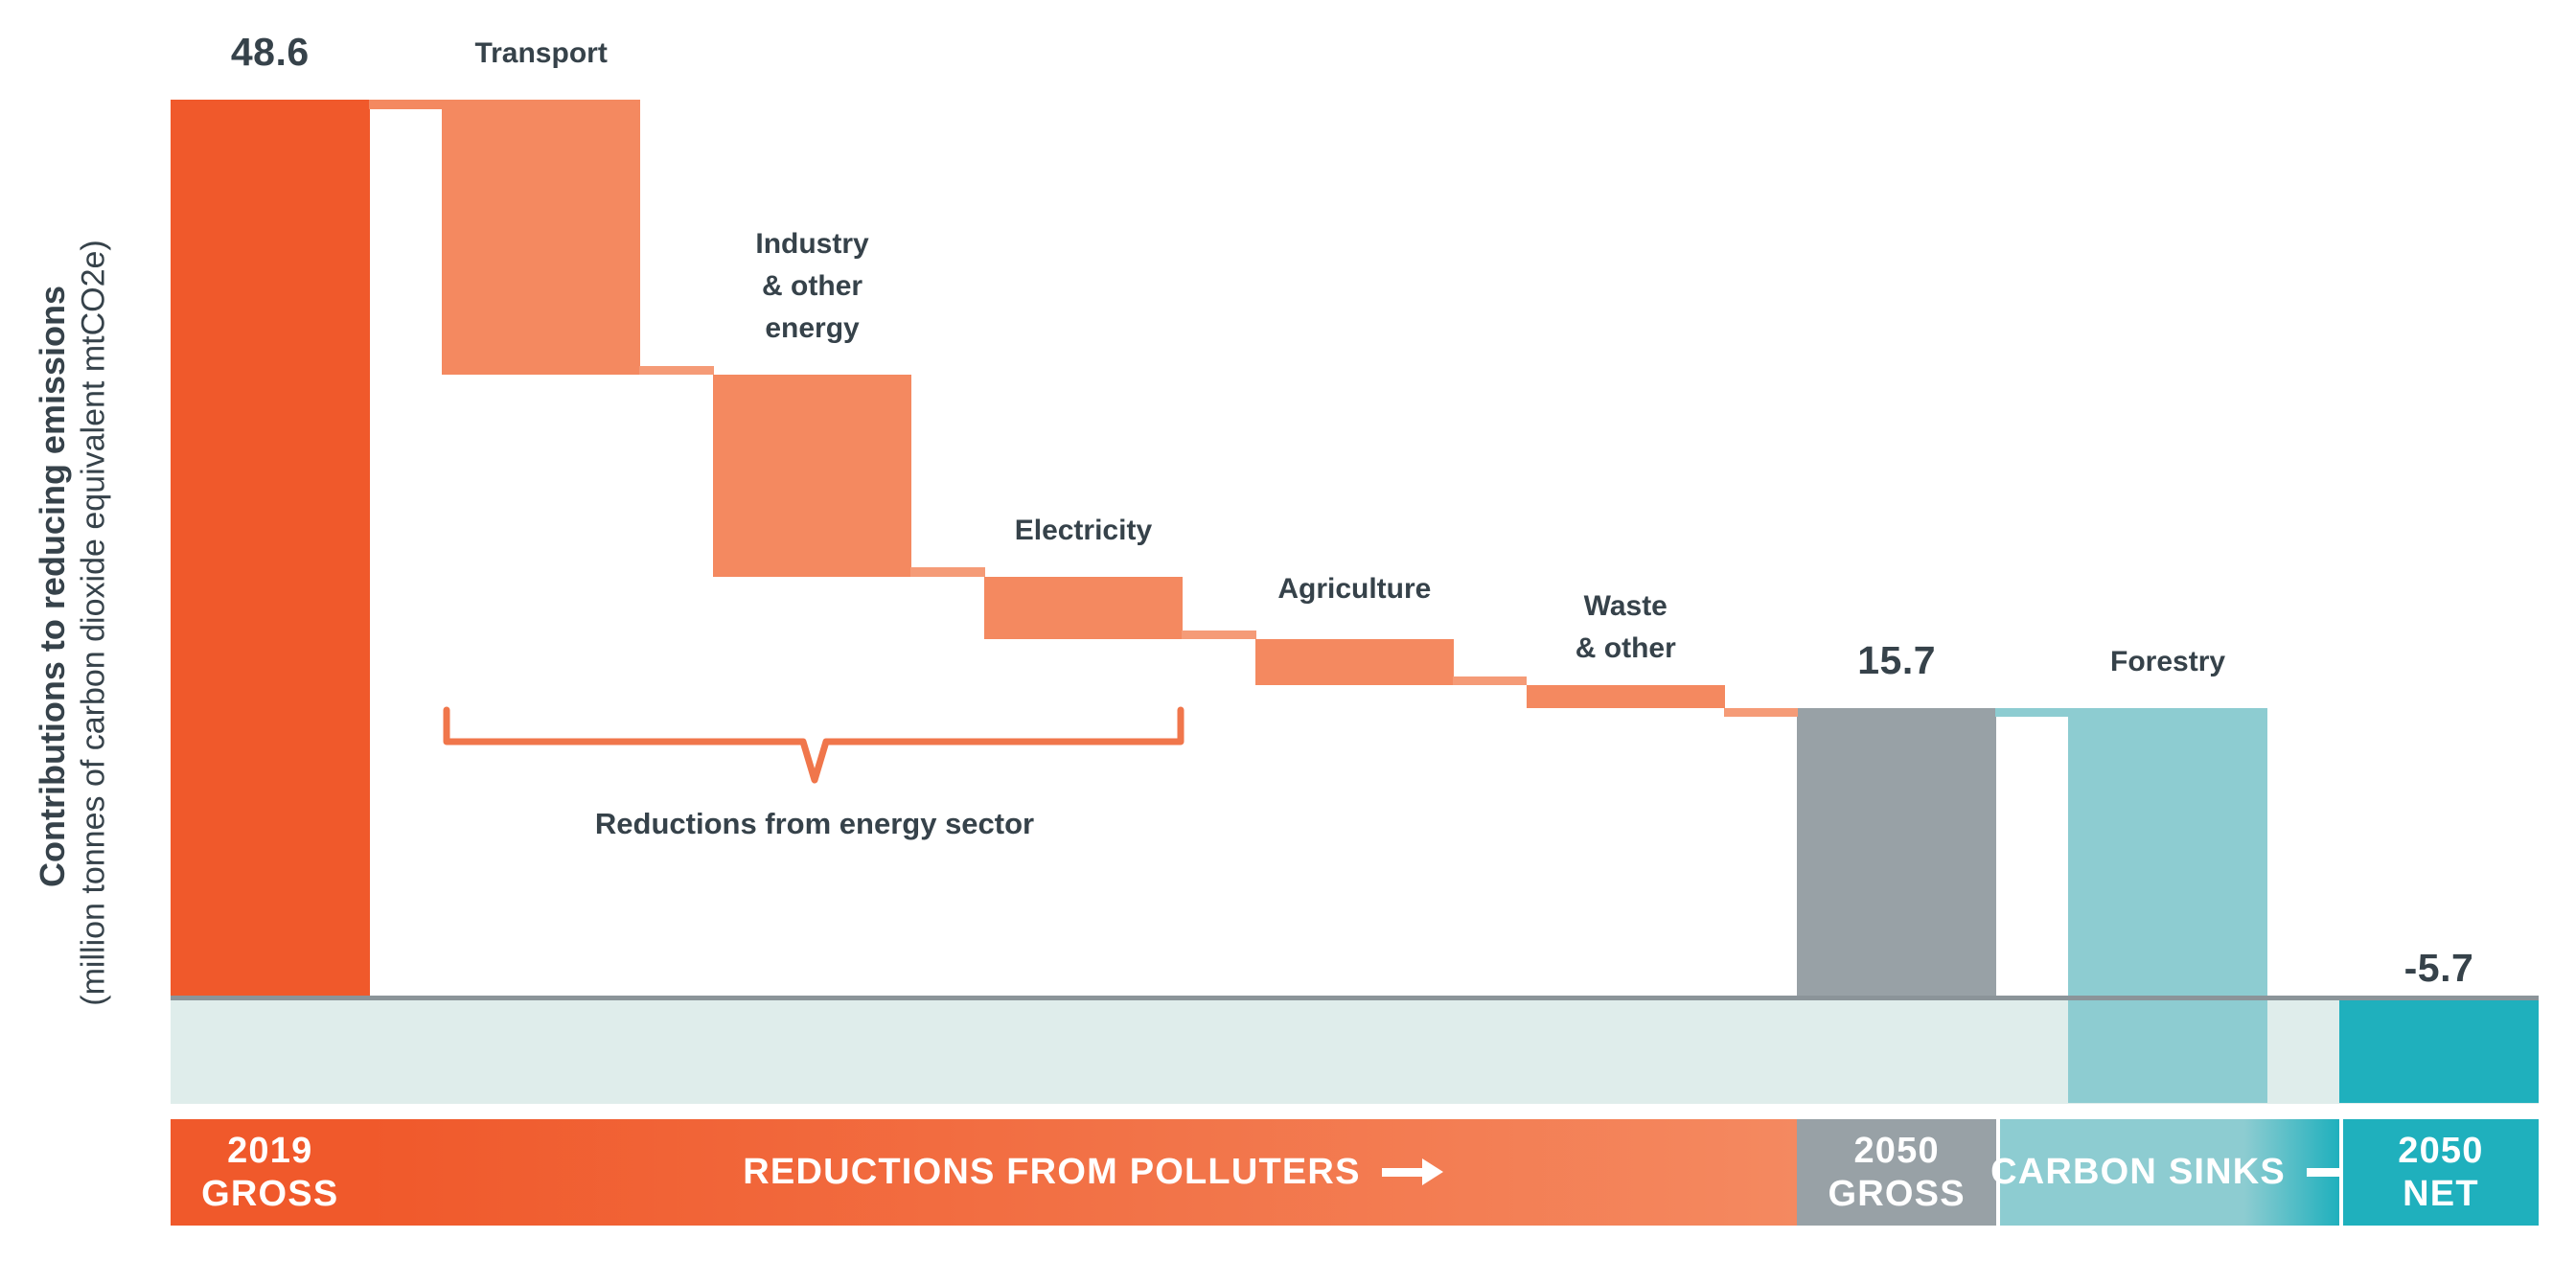  I want to click on connector-agriculture-to-waste, so click(1490, 681).